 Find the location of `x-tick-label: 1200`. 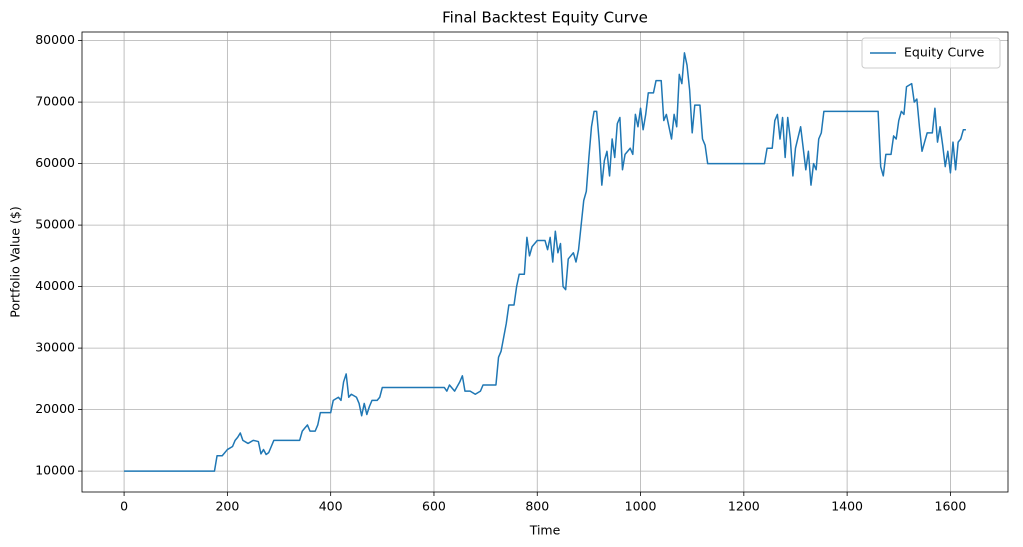

x-tick-label: 1200 is located at coordinates (744, 506).